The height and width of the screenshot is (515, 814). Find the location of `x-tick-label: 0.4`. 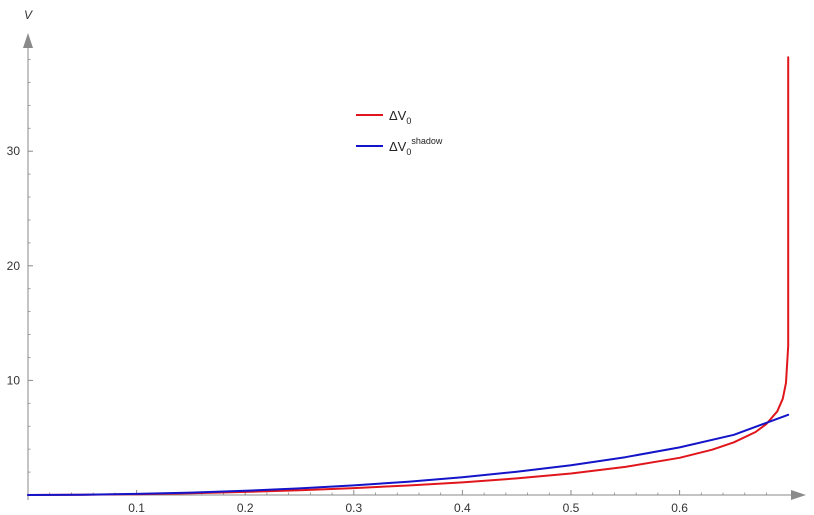

x-tick-label: 0.4 is located at coordinates (462, 508).